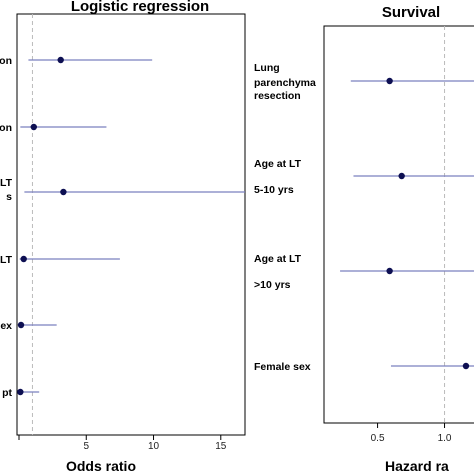 The image size is (474, 474). Describe the element at coordinates (378, 438) in the screenshot. I see `survival-x-tick-label: 0.5` at that location.